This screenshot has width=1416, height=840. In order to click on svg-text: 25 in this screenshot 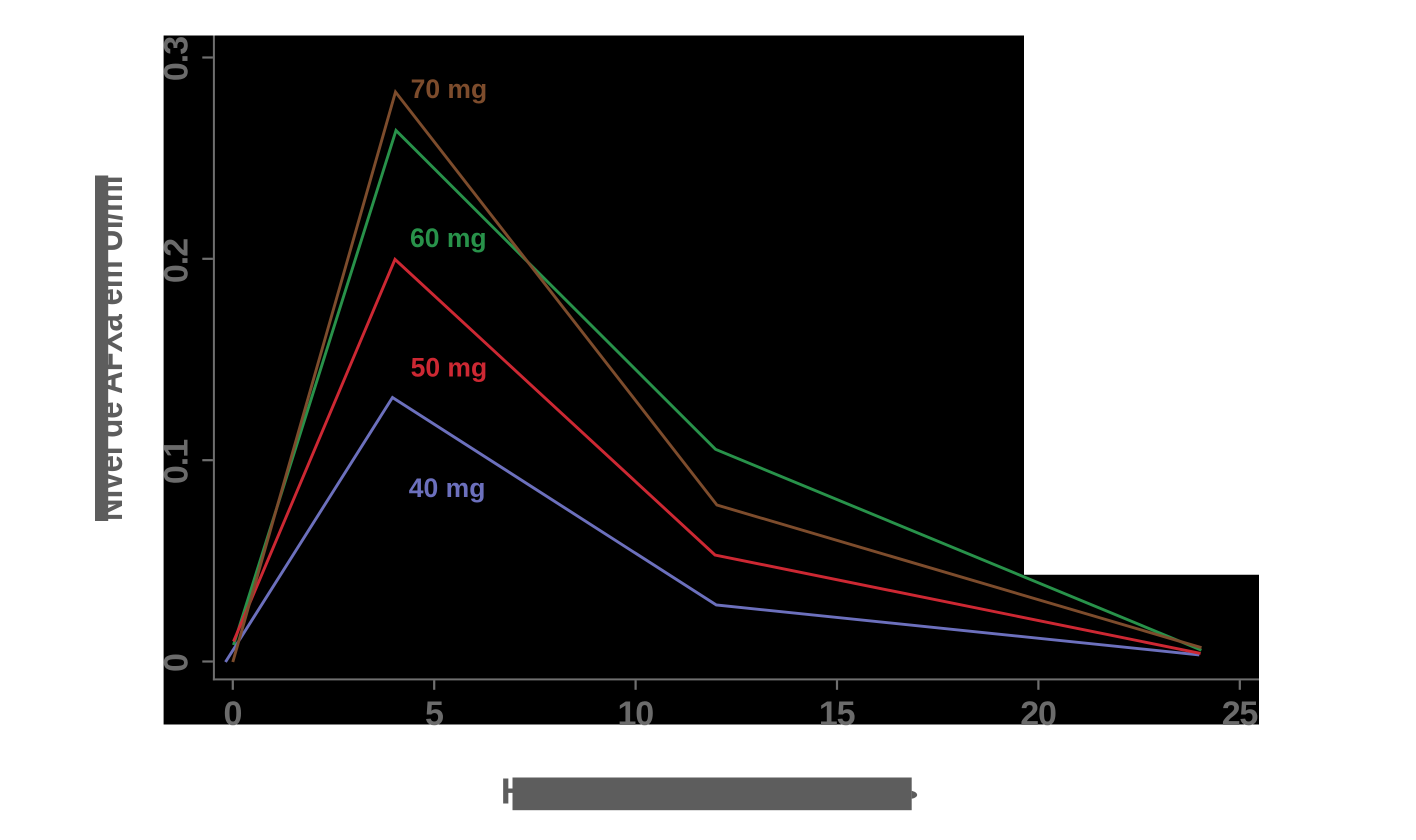, I will do `click(1240, 714)`.